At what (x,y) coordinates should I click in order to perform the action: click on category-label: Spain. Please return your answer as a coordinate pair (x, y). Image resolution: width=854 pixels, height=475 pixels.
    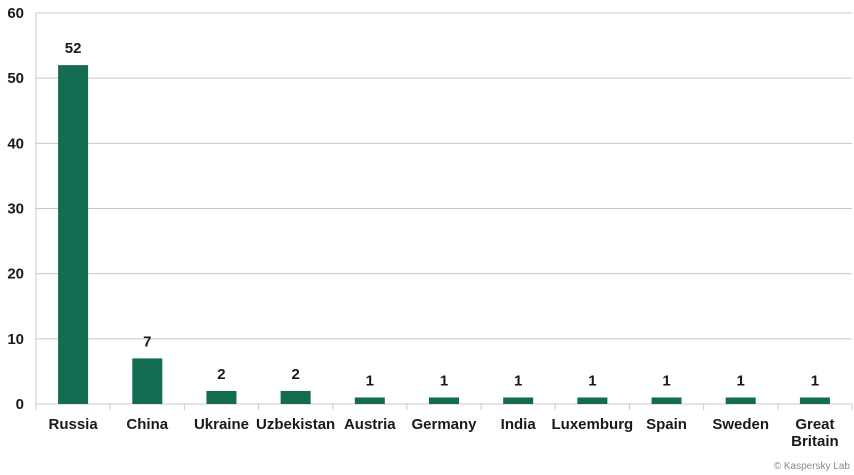
    Looking at the image, I should click on (666, 424).